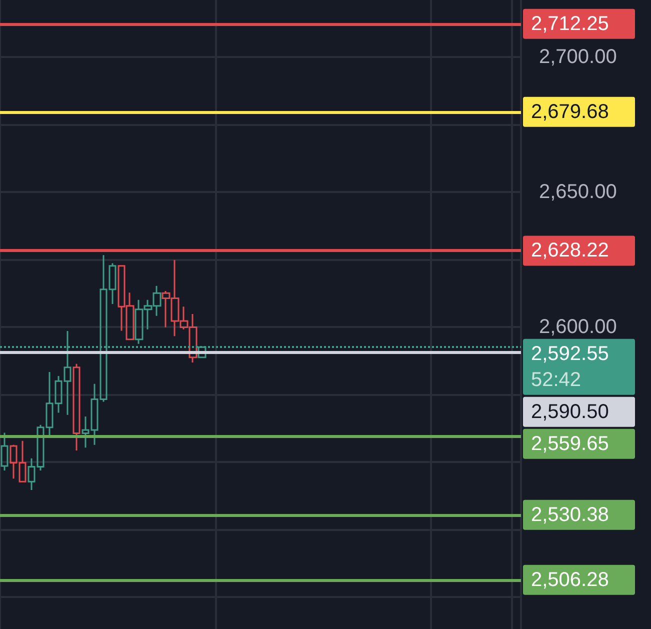 This screenshot has width=651, height=629. I want to click on ref-line-label: 2,628.22, so click(570, 251).